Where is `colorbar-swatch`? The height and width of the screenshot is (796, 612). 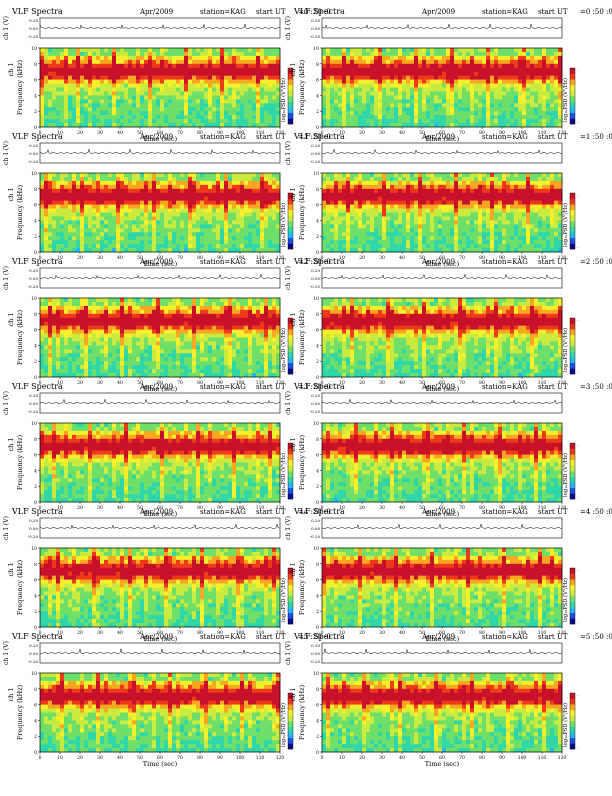 colorbar-swatch is located at coordinates (572, 93).